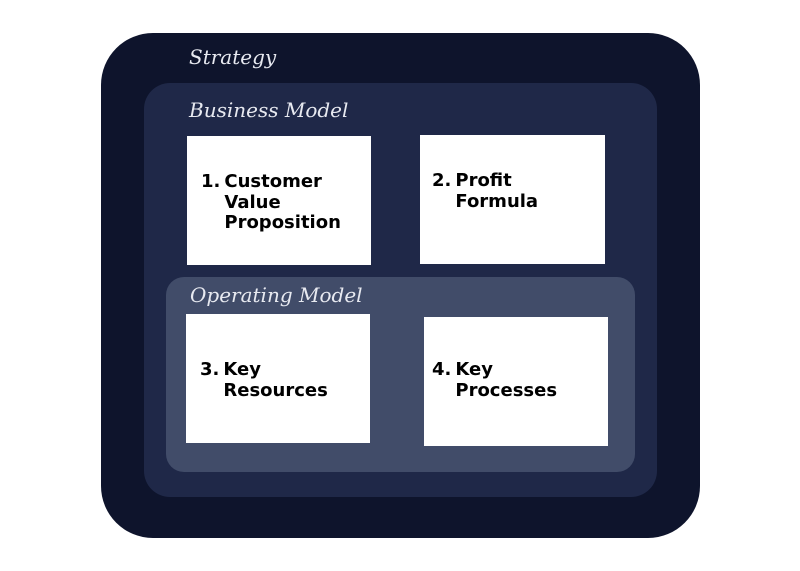 The height and width of the screenshot is (571, 800). Describe the element at coordinates (282, 202) in the screenshot. I see `box-label: Customer Value Proposition` at that location.